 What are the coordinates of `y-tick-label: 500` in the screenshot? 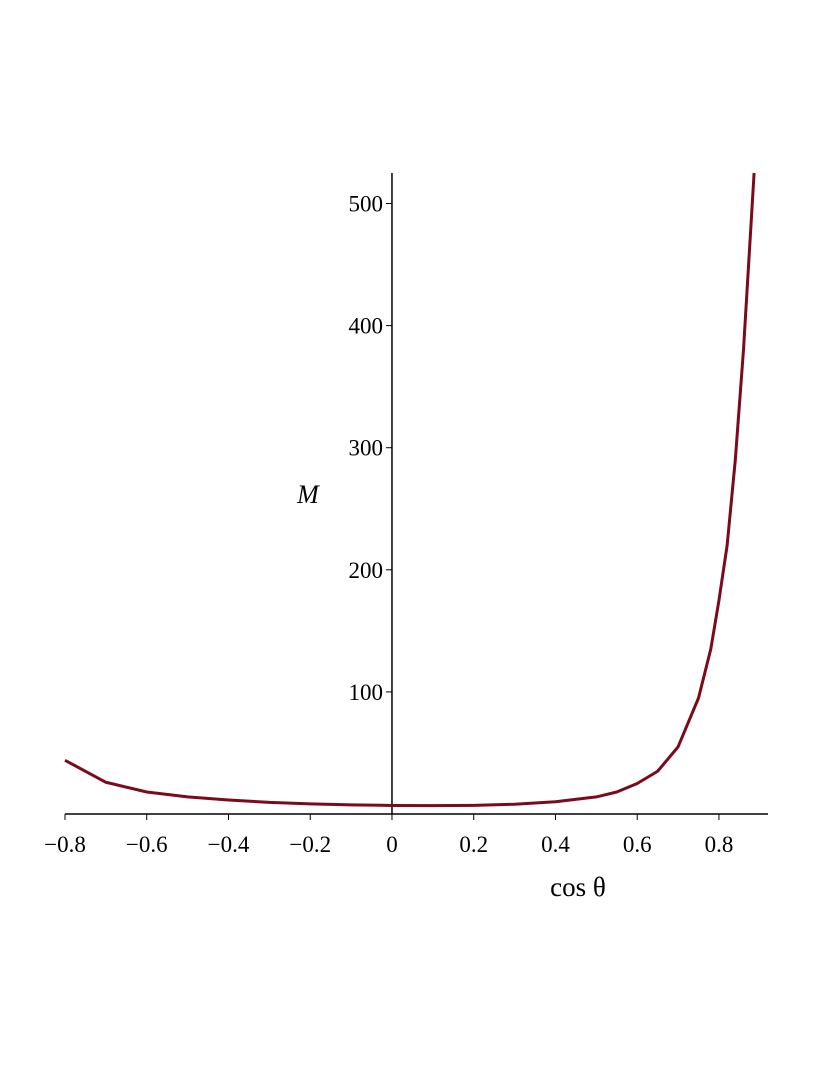 It's located at (365, 204).